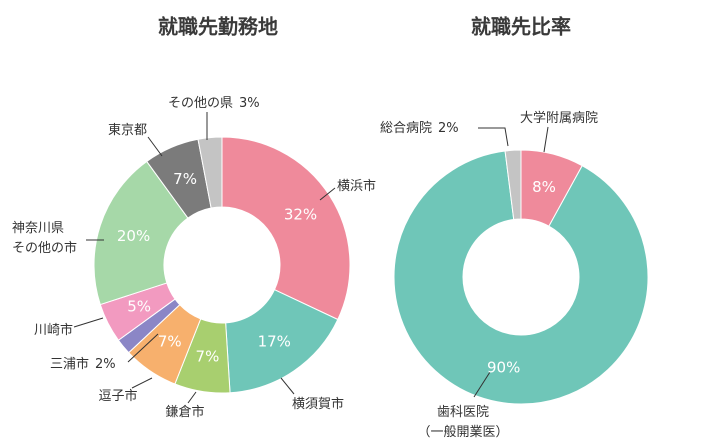 The width and height of the screenshot is (720, 444). I want to click on category-text: 大学附属病院, so click(559, 118).